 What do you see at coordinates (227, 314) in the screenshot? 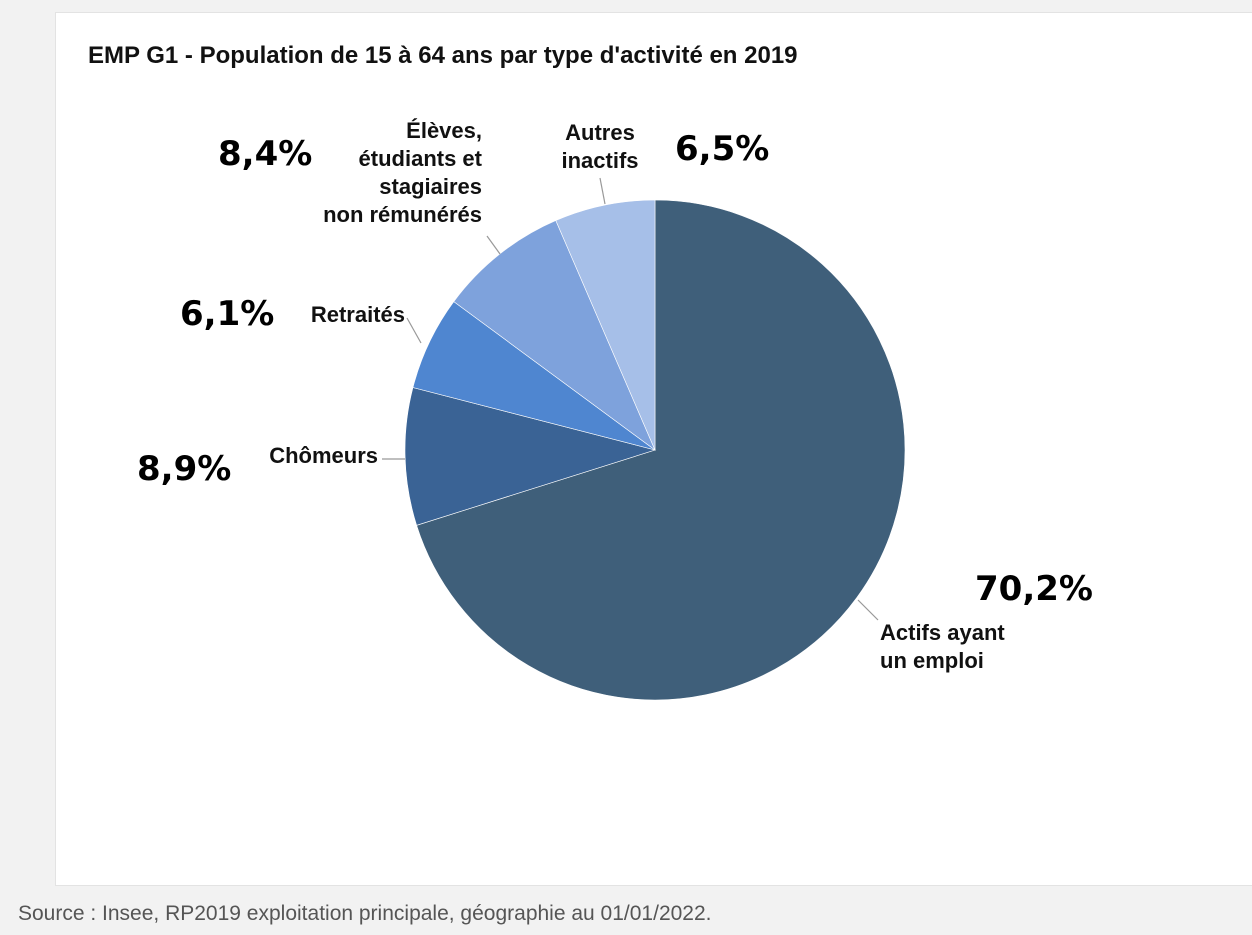
I see `slice-percent-2: 6,1%` at bounding box center [227, 314].